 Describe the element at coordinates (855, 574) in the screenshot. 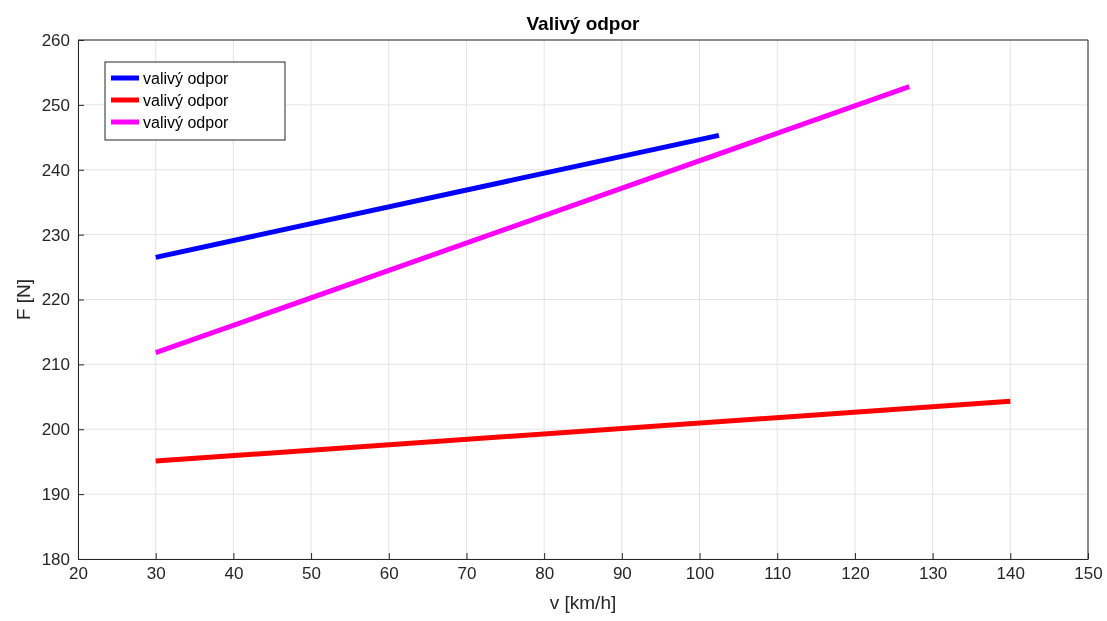

I see `x-tick-label: 120` at that location.